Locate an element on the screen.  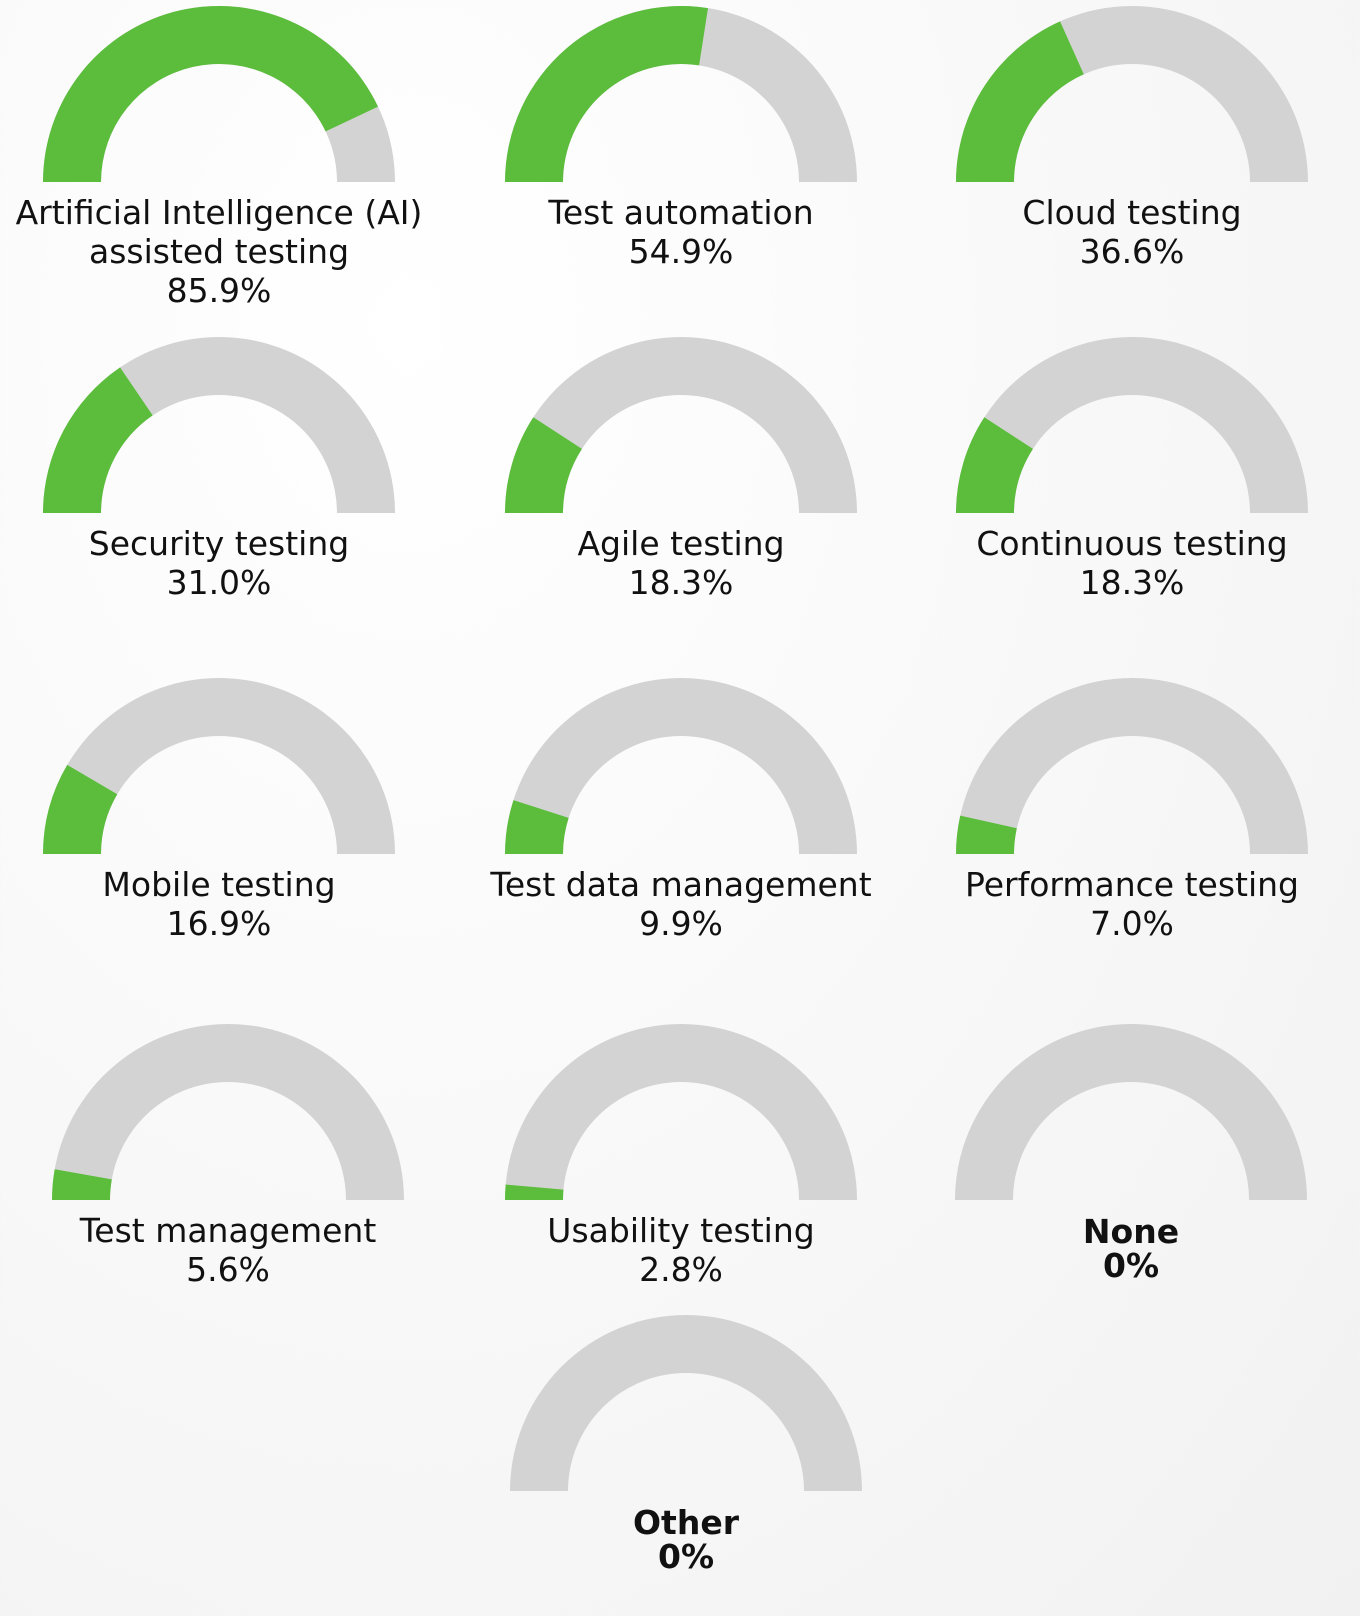
gauge-cell: Test data management 9.9% is located at coordinates (681, 809).